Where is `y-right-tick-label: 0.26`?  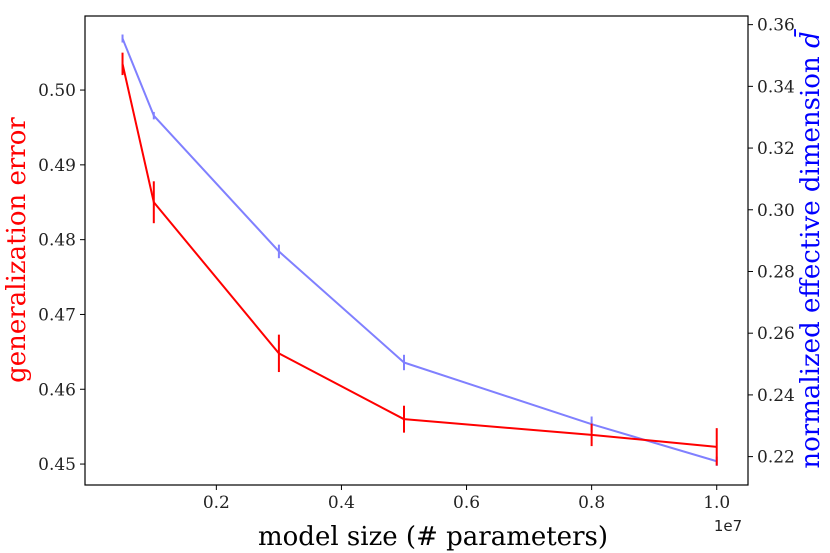 y-right-tick-label: 0.26 is located at coordinates (776, 334).